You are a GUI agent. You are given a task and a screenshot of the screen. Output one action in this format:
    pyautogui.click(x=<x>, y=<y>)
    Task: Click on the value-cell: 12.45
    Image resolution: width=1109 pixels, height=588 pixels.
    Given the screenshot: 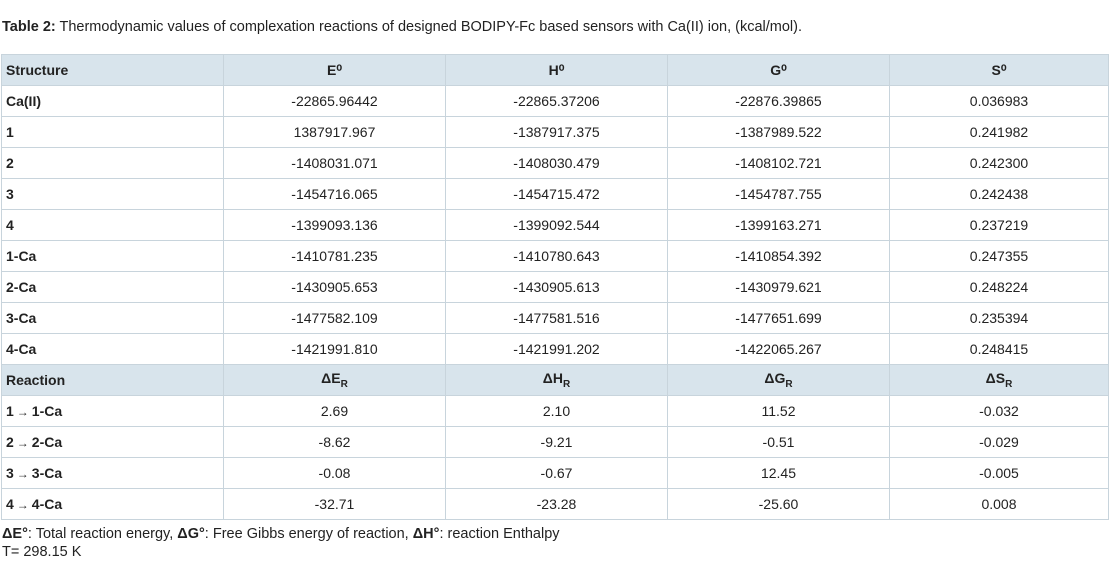 What is the action you would take?
    pyautogui.click(x=778, y=473)
    